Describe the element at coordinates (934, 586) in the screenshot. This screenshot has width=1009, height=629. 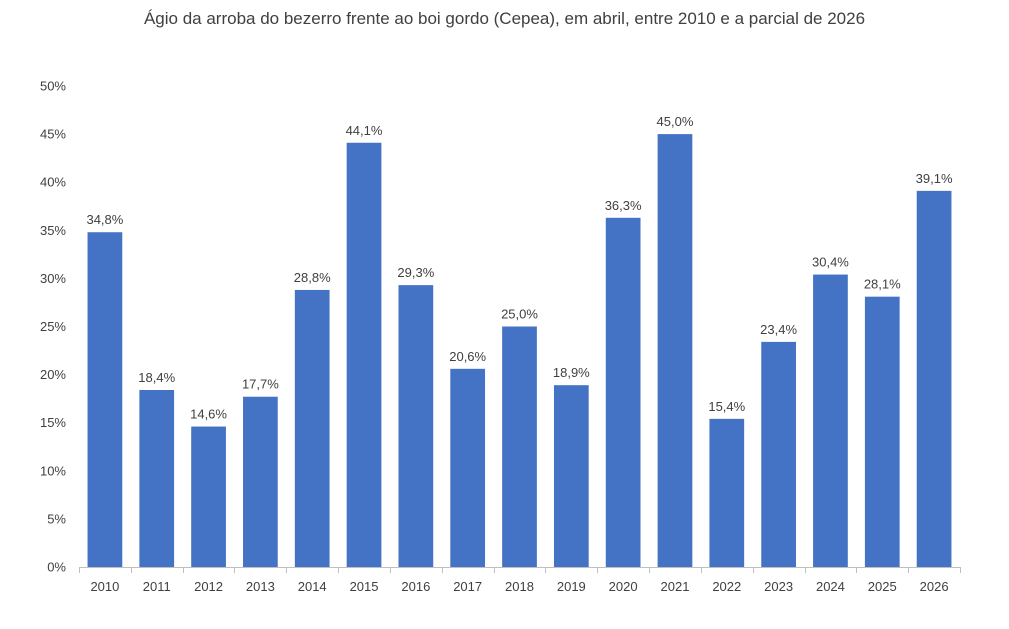
I see `x-tick-label: 2026` at that location.